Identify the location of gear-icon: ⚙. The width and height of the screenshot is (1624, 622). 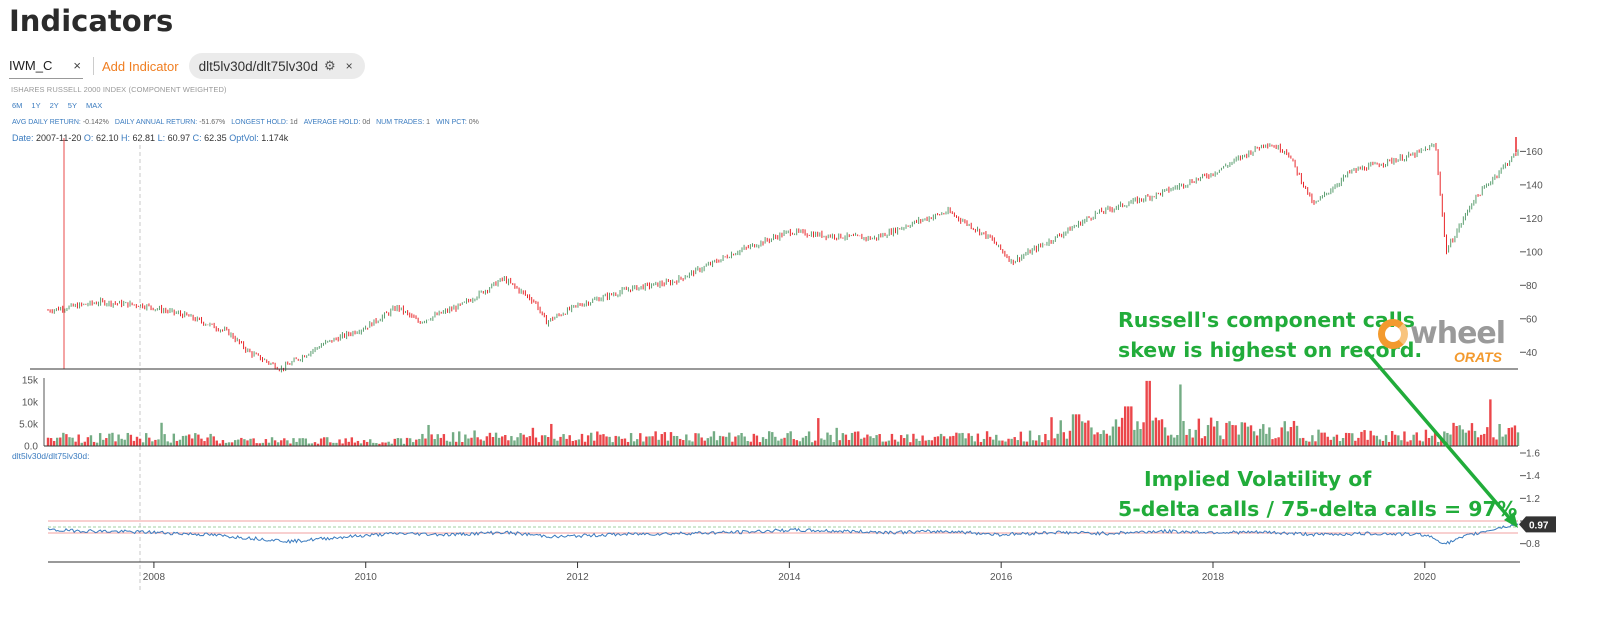
(329, 65).